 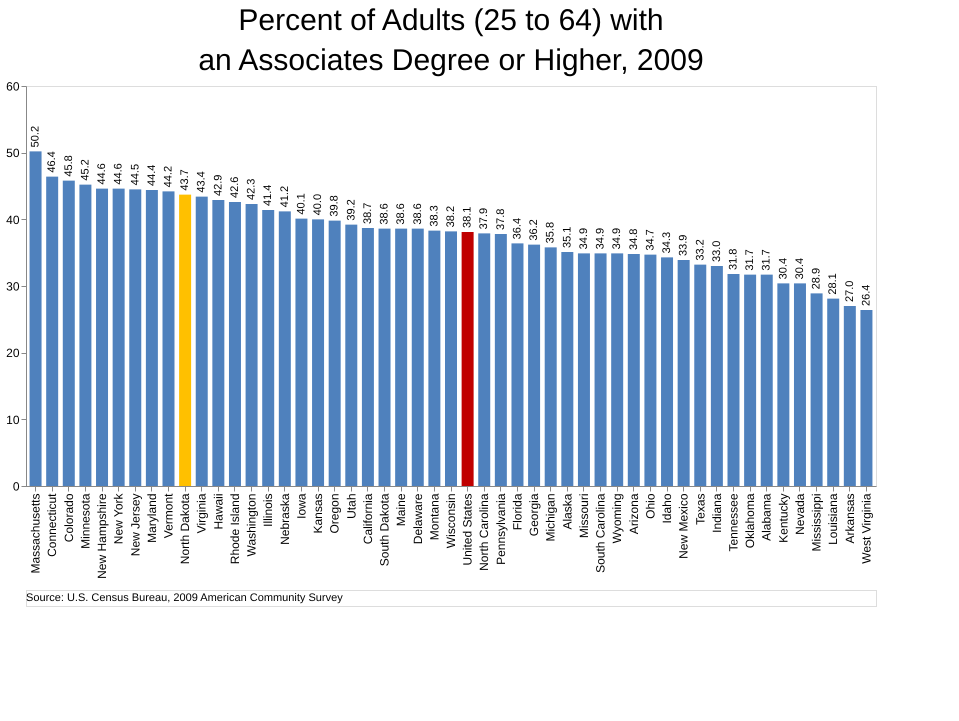 I want to click on x-tick-label: Tennessee, so click(x=733, y=522).